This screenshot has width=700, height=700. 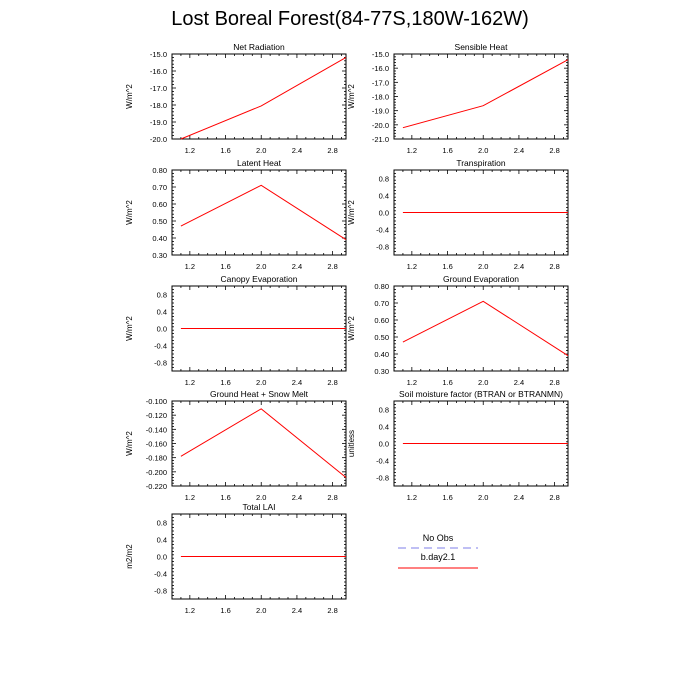 I want to click on y-tick-label: -0.220, so click(x=156, y=486).